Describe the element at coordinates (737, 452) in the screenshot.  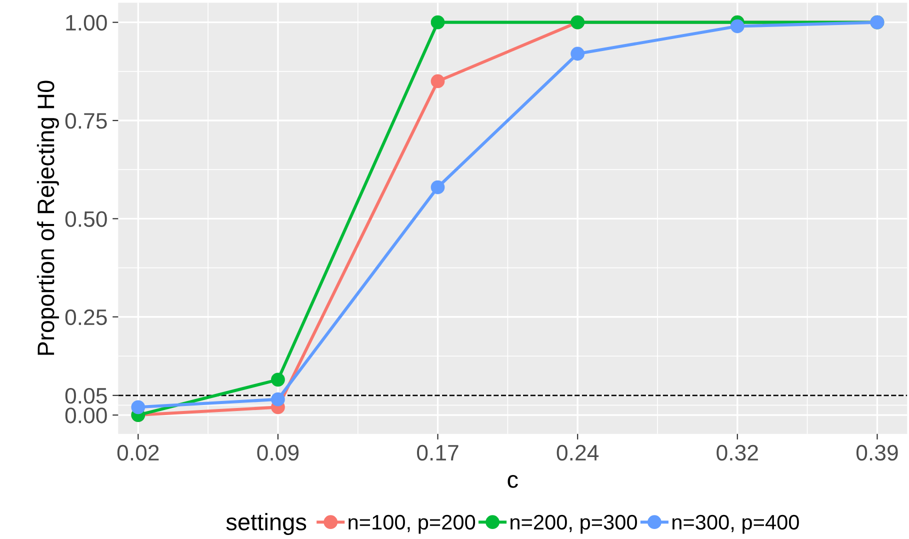
I see `x-tick-label: 0.32` at that location.